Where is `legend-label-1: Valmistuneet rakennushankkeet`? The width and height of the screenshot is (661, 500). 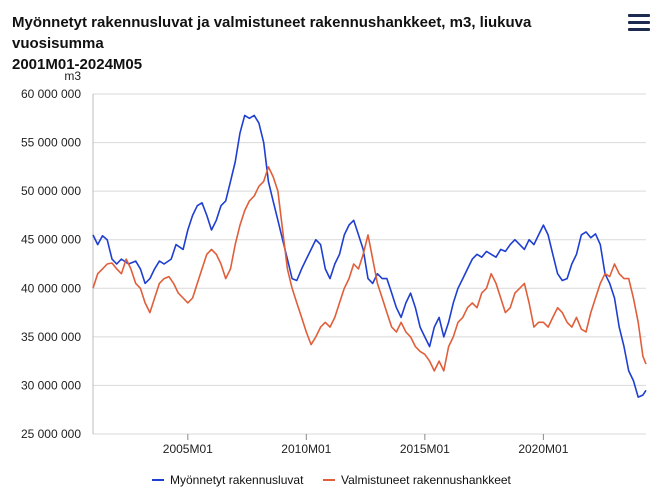
legend-label-1: Valmistuneet rakennushankkeet is located at coordinates (426, 480).